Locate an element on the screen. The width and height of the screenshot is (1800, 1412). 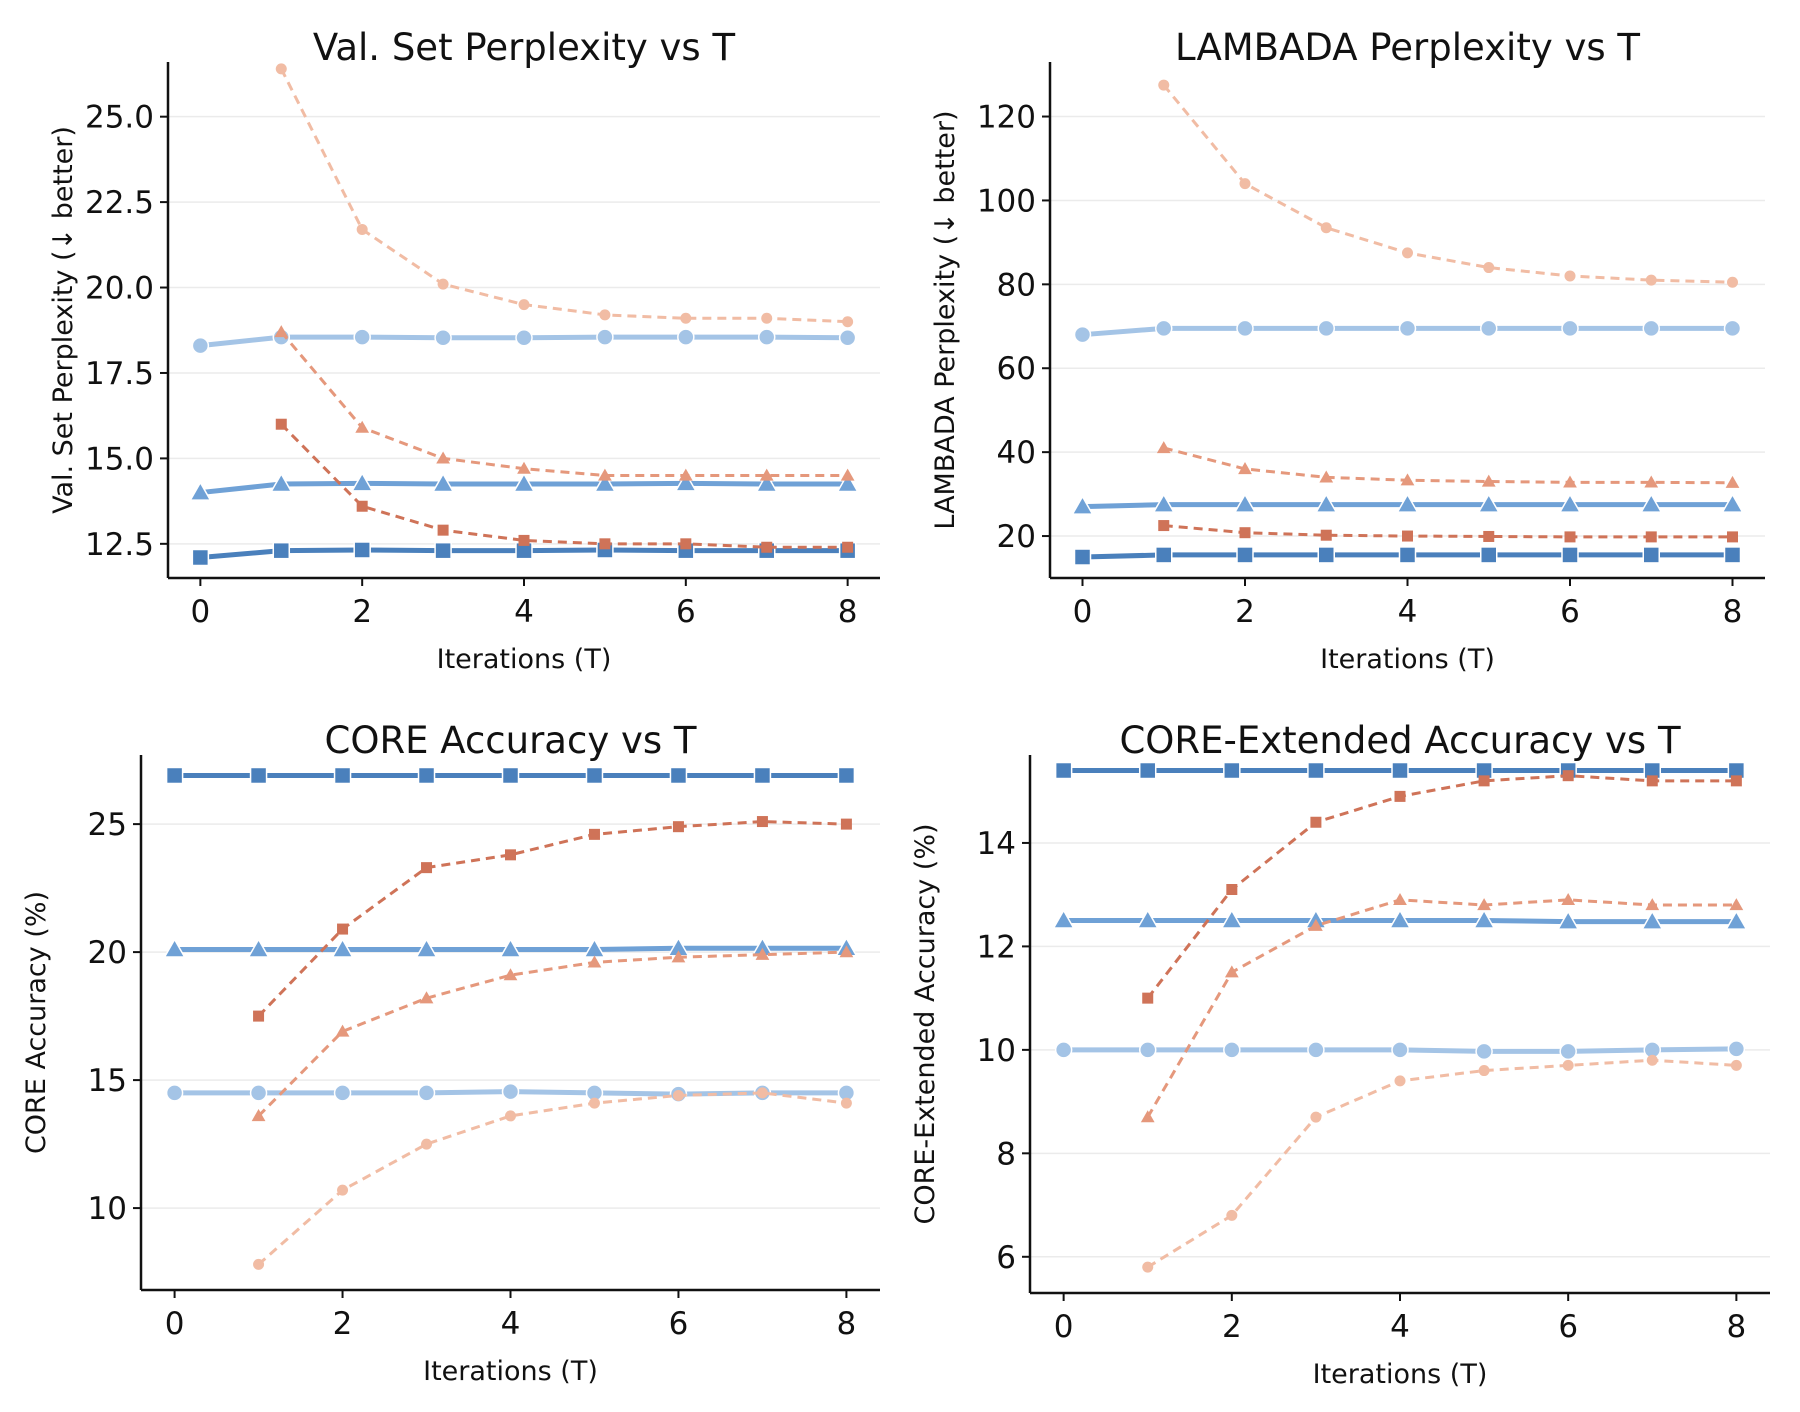
y-tick-label: 6 is located at coordinates (1006, 1258).